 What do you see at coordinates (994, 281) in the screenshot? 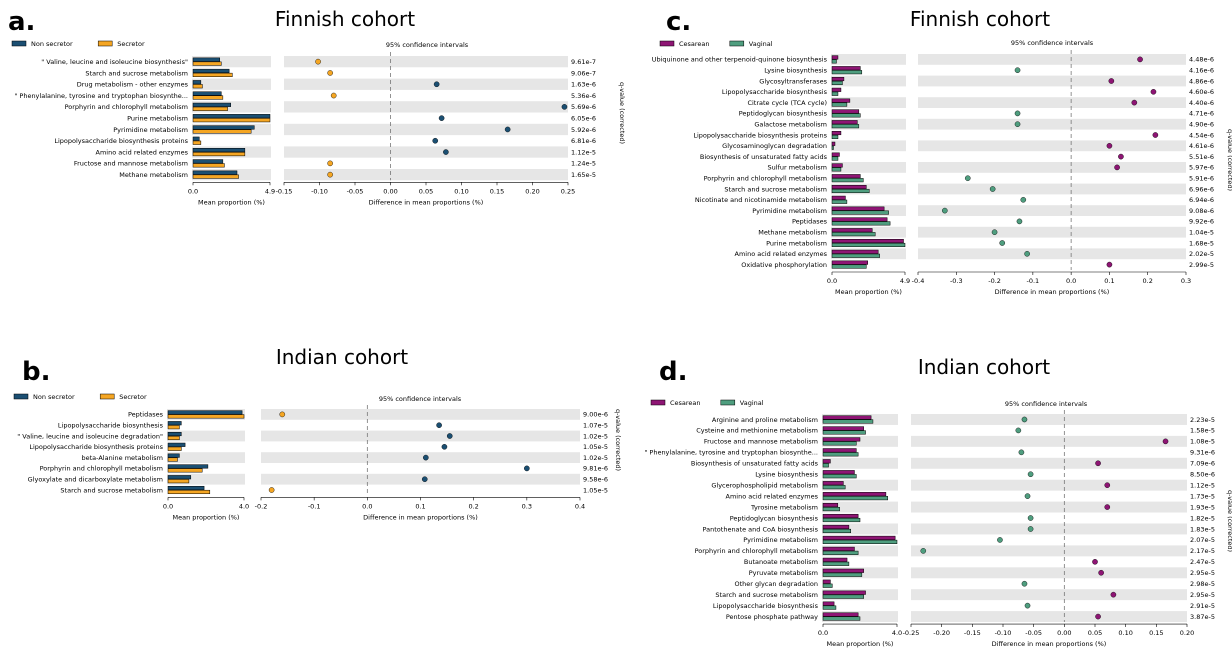
I see `panel-c-diff-tick-label: -0.2` at bounding box center [994, 281].